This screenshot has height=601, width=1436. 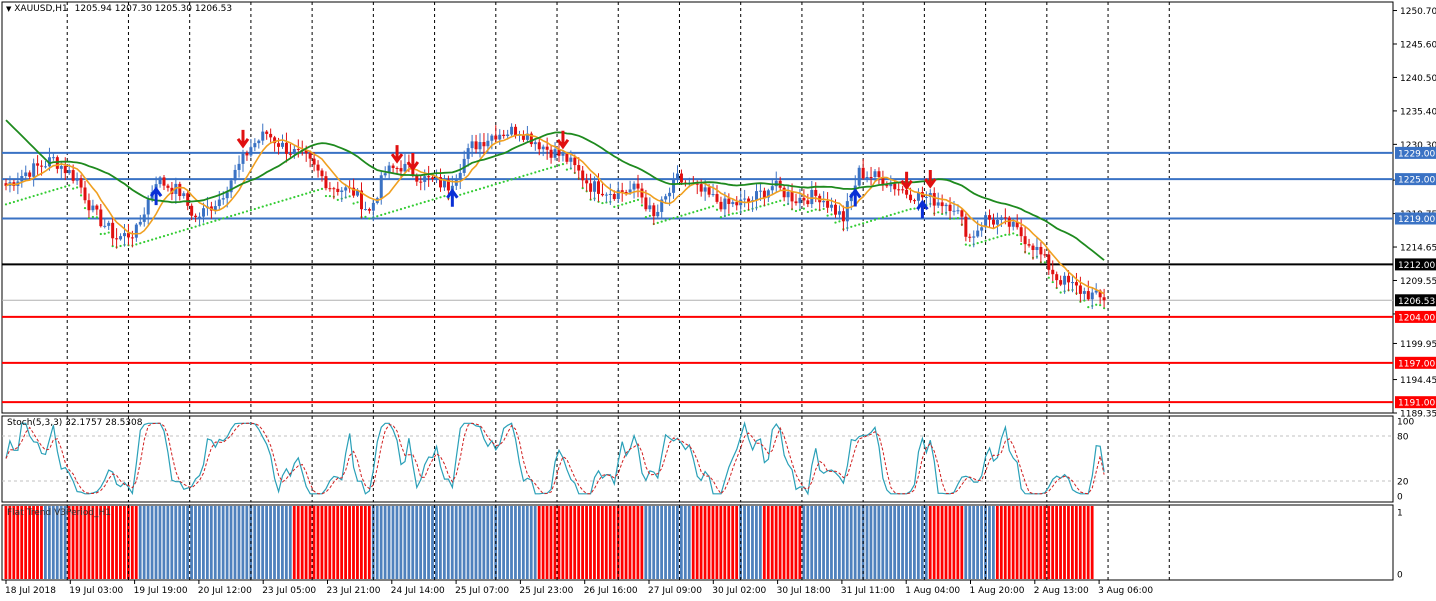 What do you see at coordinates (397, 154) in the screenshot?
I see `sell-arrow-icon` at bounding box center [397, 154].